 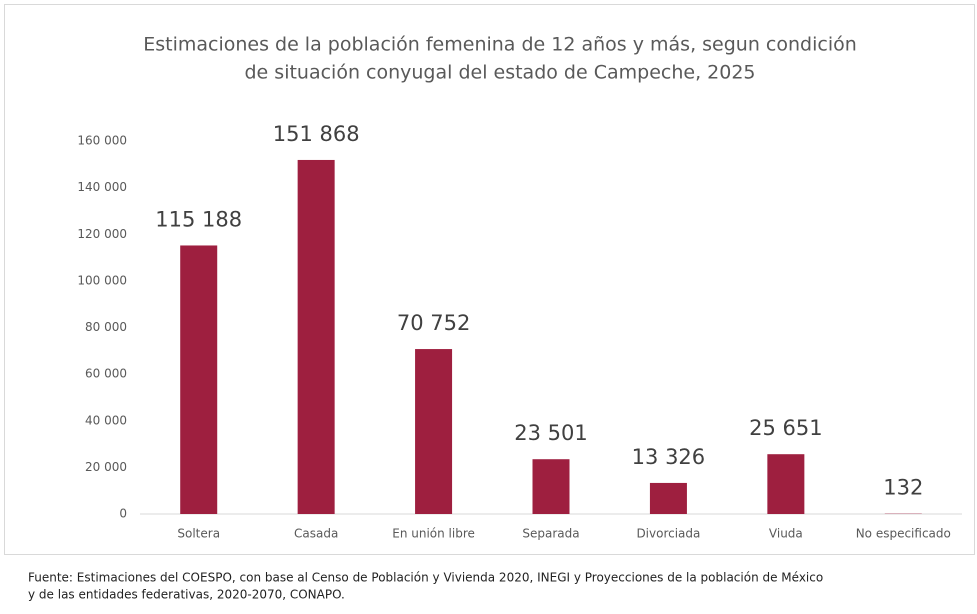 What do you see at coordinates (198, 534) in the screenshot?
I see `x-tick-label: Soltera` at bounding box center [198, 534].